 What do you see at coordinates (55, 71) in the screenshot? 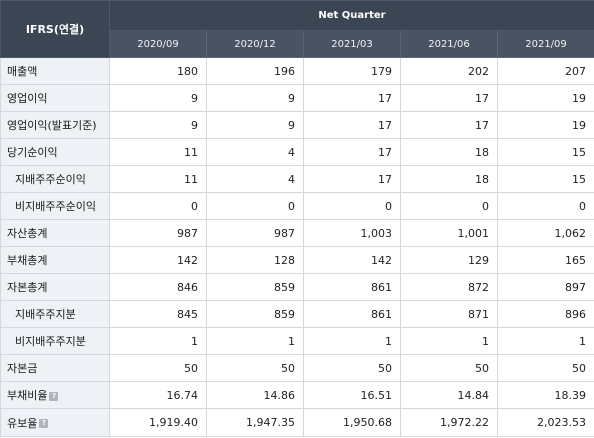
I see `row-label: 매출액` at bounding box center [55, 71].